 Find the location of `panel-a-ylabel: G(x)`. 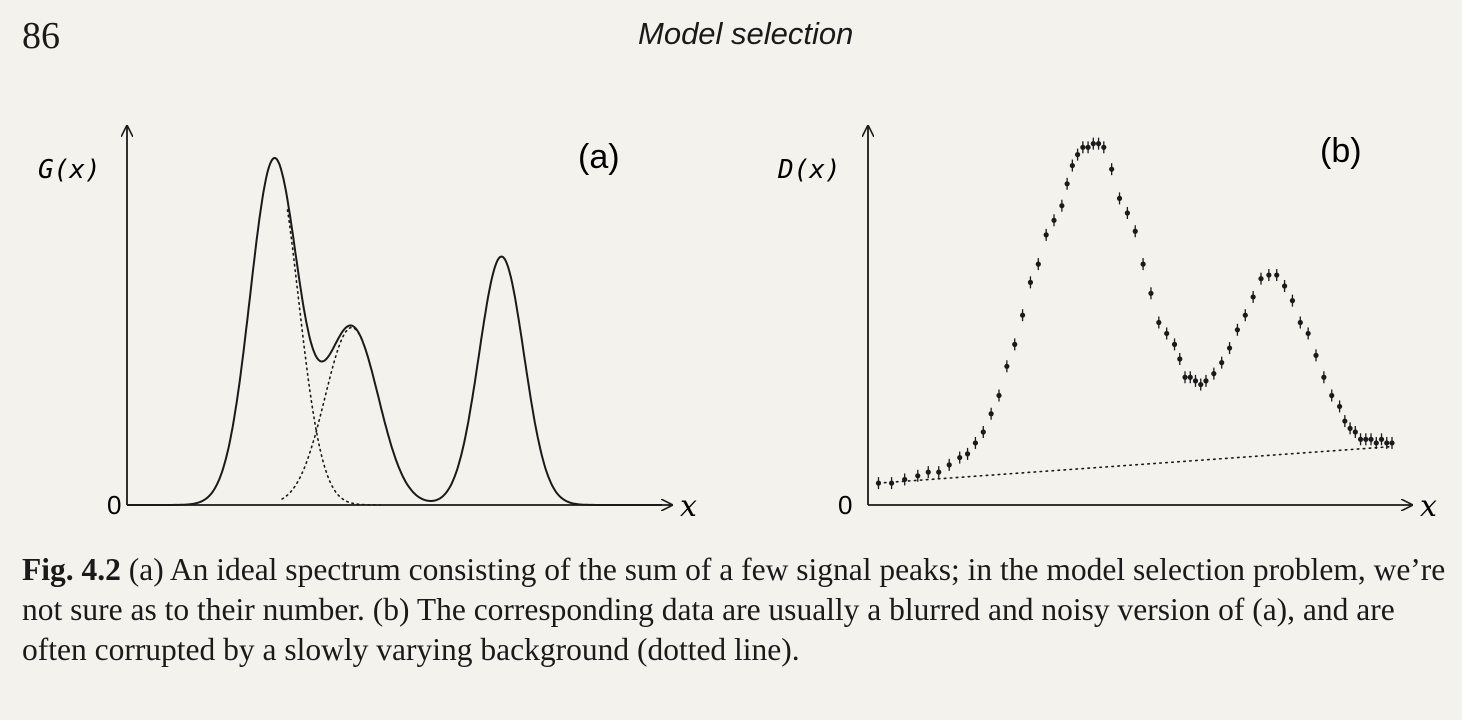

panel-a-ylabel: G(x) is located at coordinates (69, 170).